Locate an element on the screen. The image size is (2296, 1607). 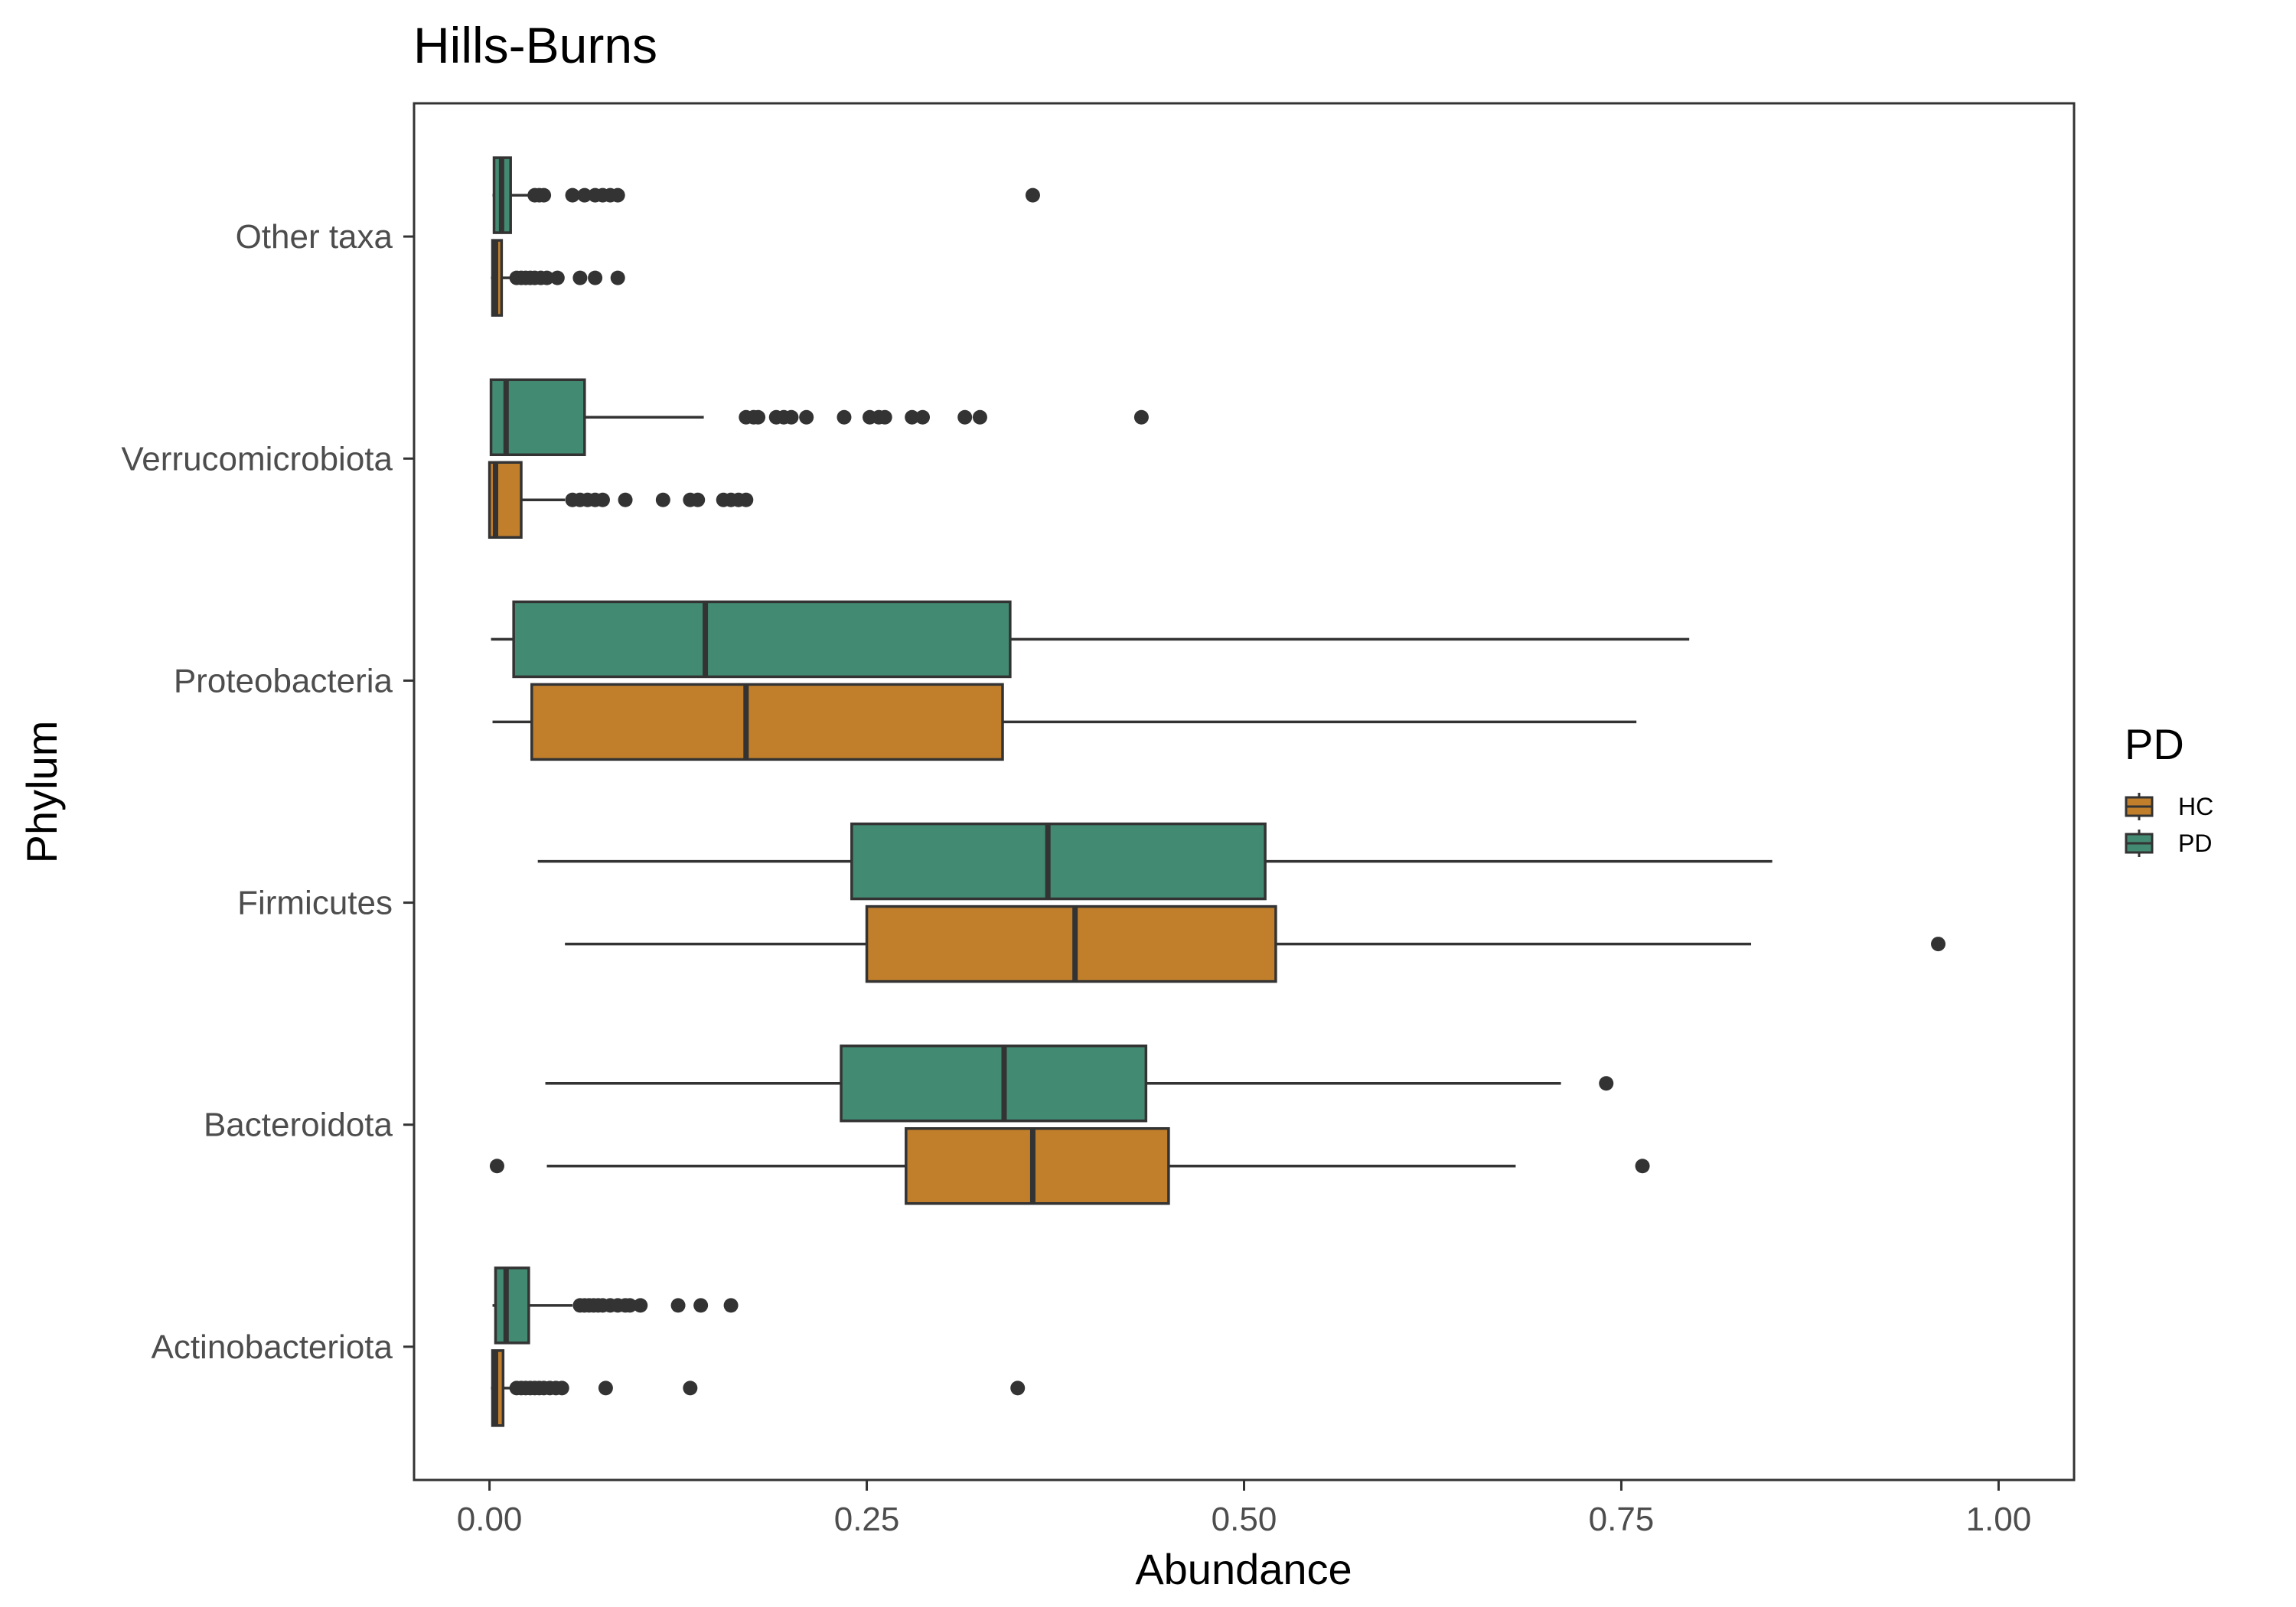
box-group-bacteroidota-hc is located at coordinates (1069, 1165).